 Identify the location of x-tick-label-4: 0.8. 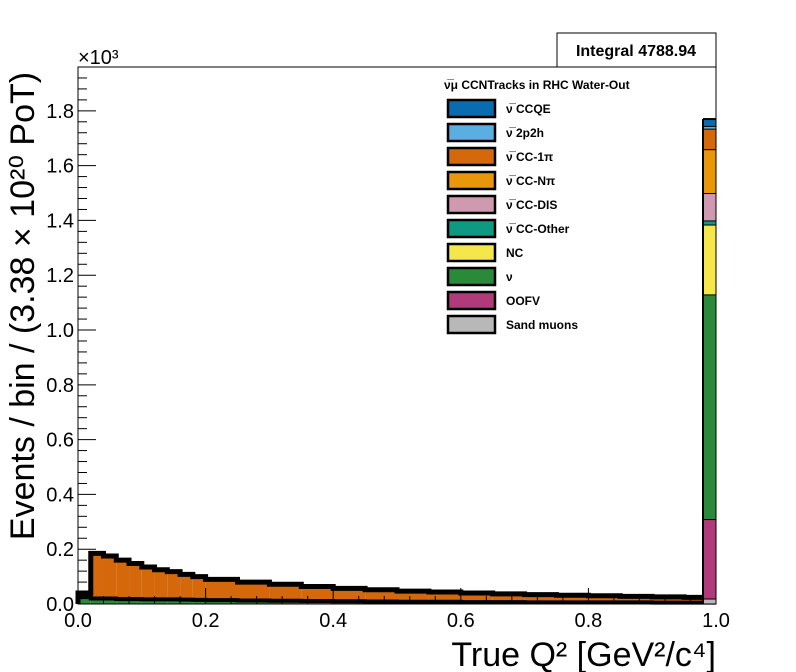
(588, 621).